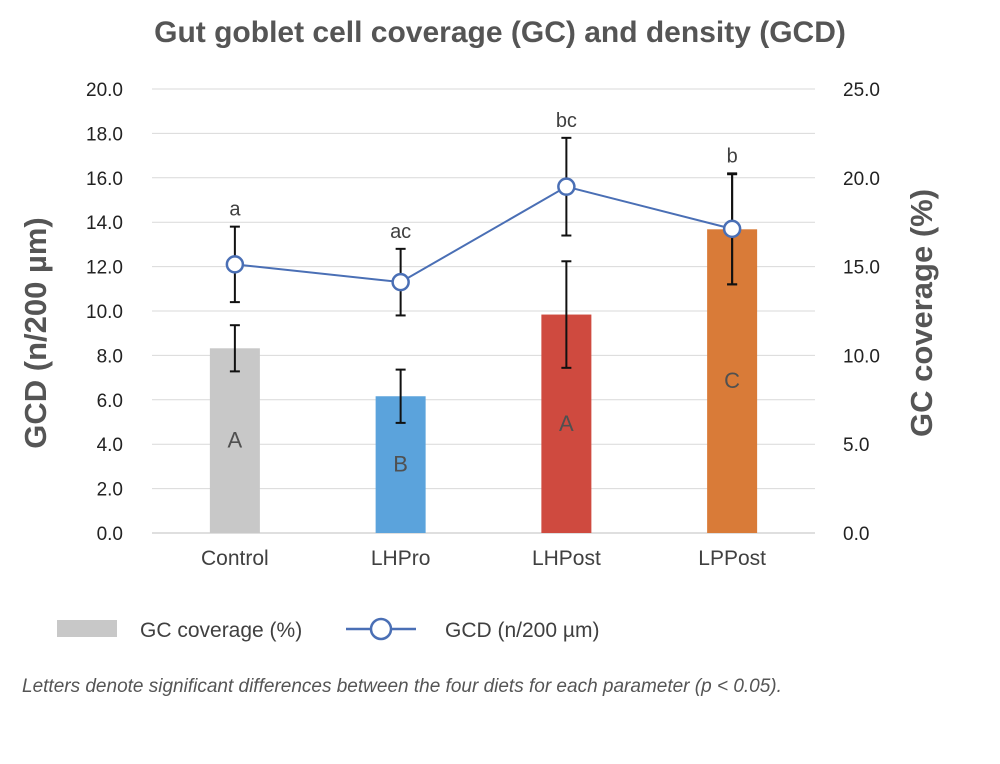  I want to click on y-right-tick-label: 25.0, so click(861, 90).